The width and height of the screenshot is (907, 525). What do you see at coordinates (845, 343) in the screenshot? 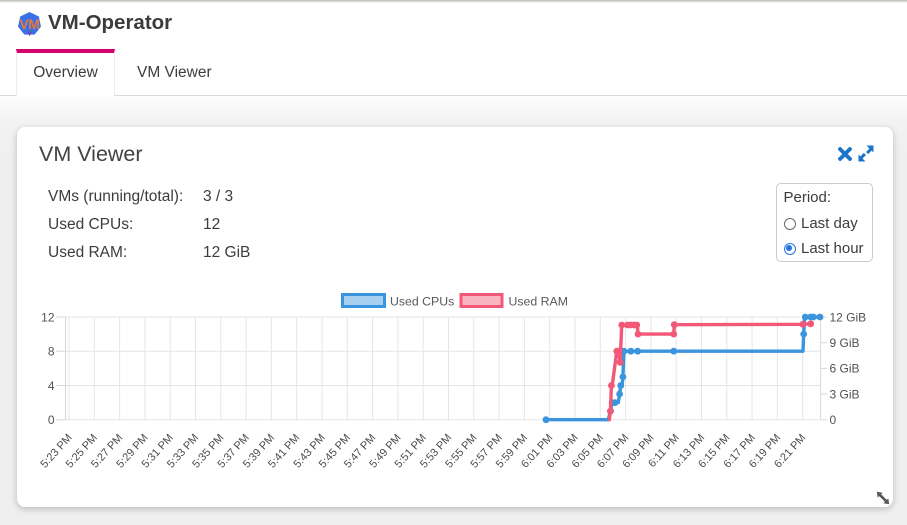
I see `svg-text: 9 GiB` at bounding box center [845, 343].